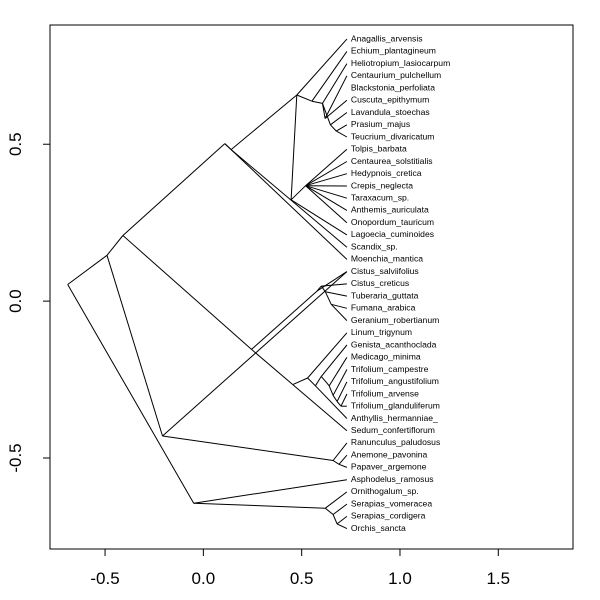 This screenshot has height=600, width=600. Describe the element at coordinates (392, 222) in the screenshot. I see `tip-label: Onopordum_tauricum` at that location.